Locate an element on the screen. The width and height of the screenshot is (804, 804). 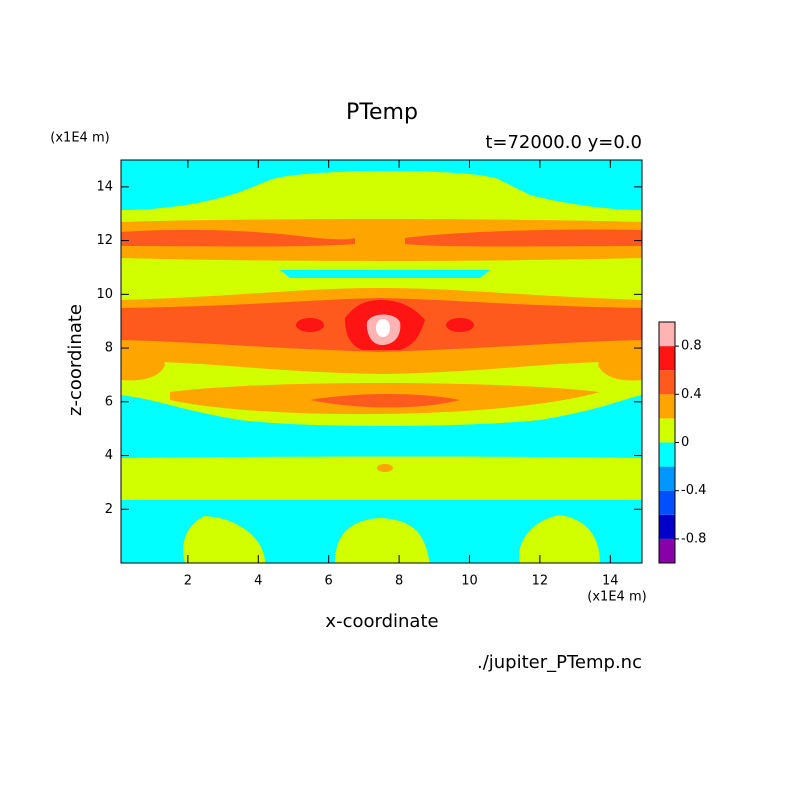
x-tick-label: 12 is located at coordinates (540, 581).